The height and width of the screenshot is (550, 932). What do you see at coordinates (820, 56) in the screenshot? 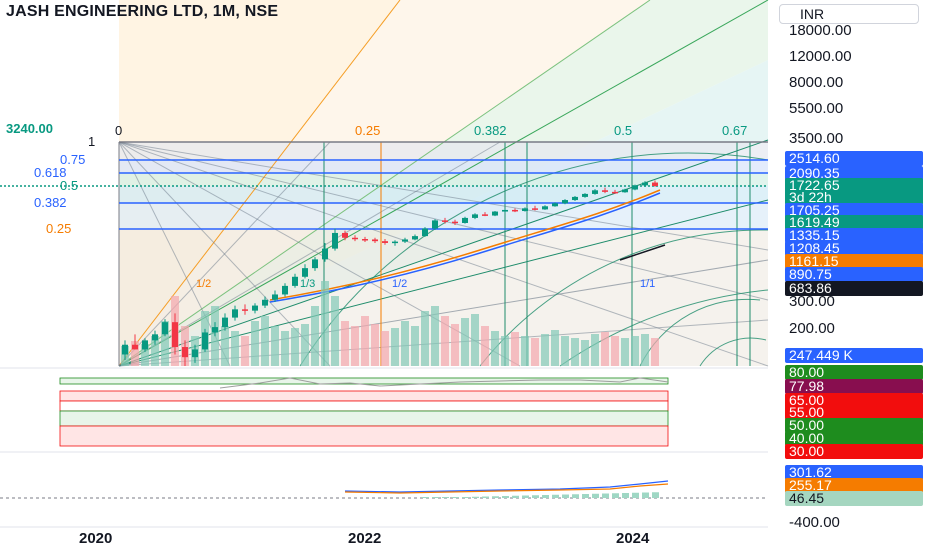
I see `price-tick: 12000.00` at bounding box center [820, 56].